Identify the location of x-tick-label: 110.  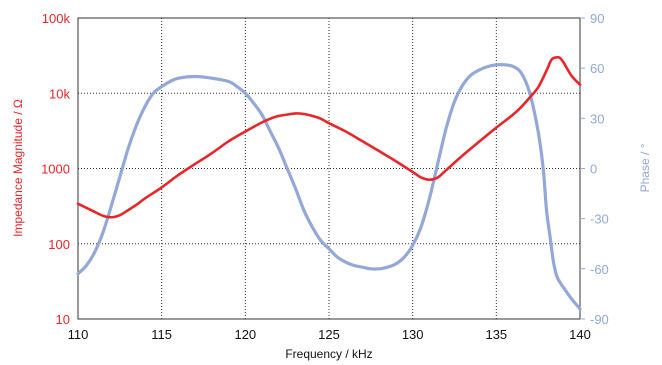
(78, 334).